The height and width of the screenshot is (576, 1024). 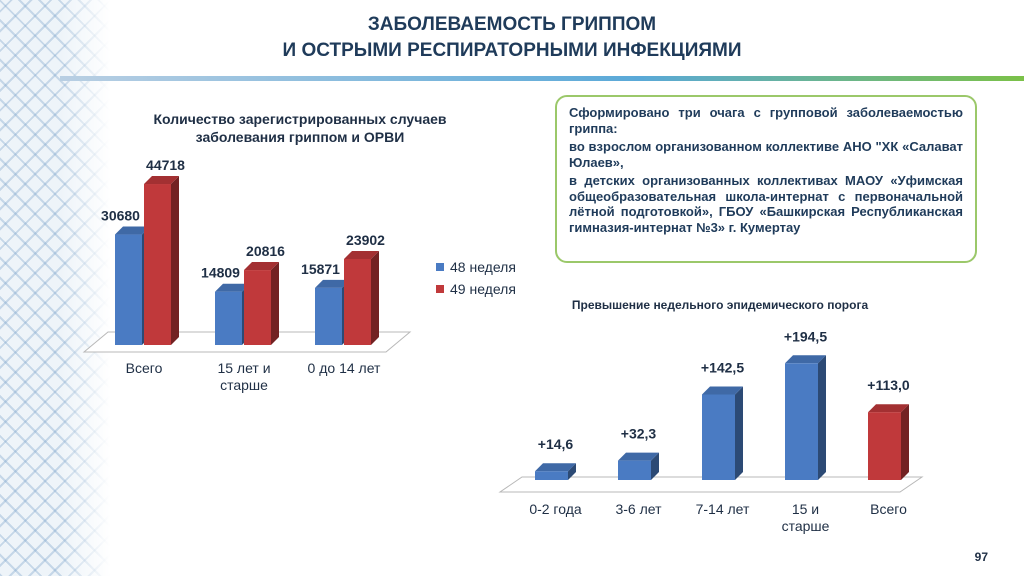 I want to click on chart1-legend: 48 неделя 49 неделя, so click(x=476, y=278).